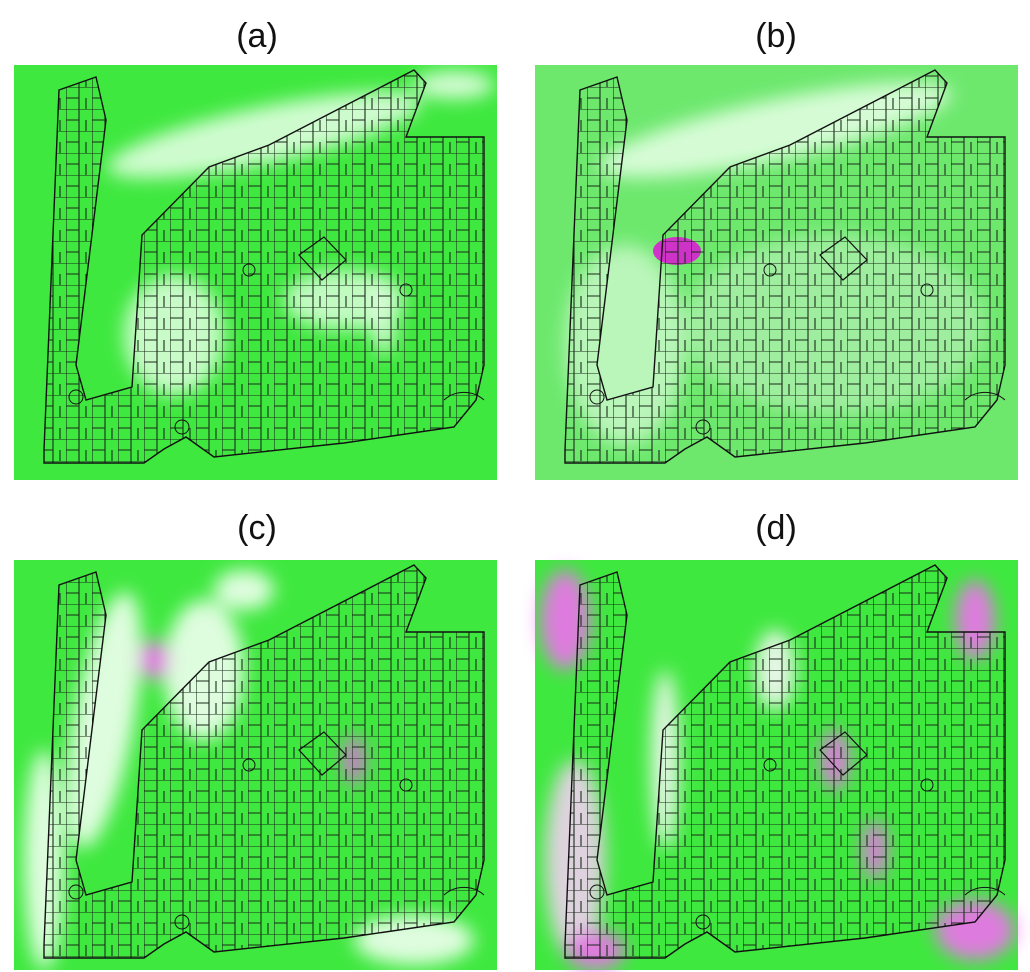  What do you see at coordinates (257, 528) in the screenshot?
I see `panel-label: (c)` at bounding box center [257, 528].